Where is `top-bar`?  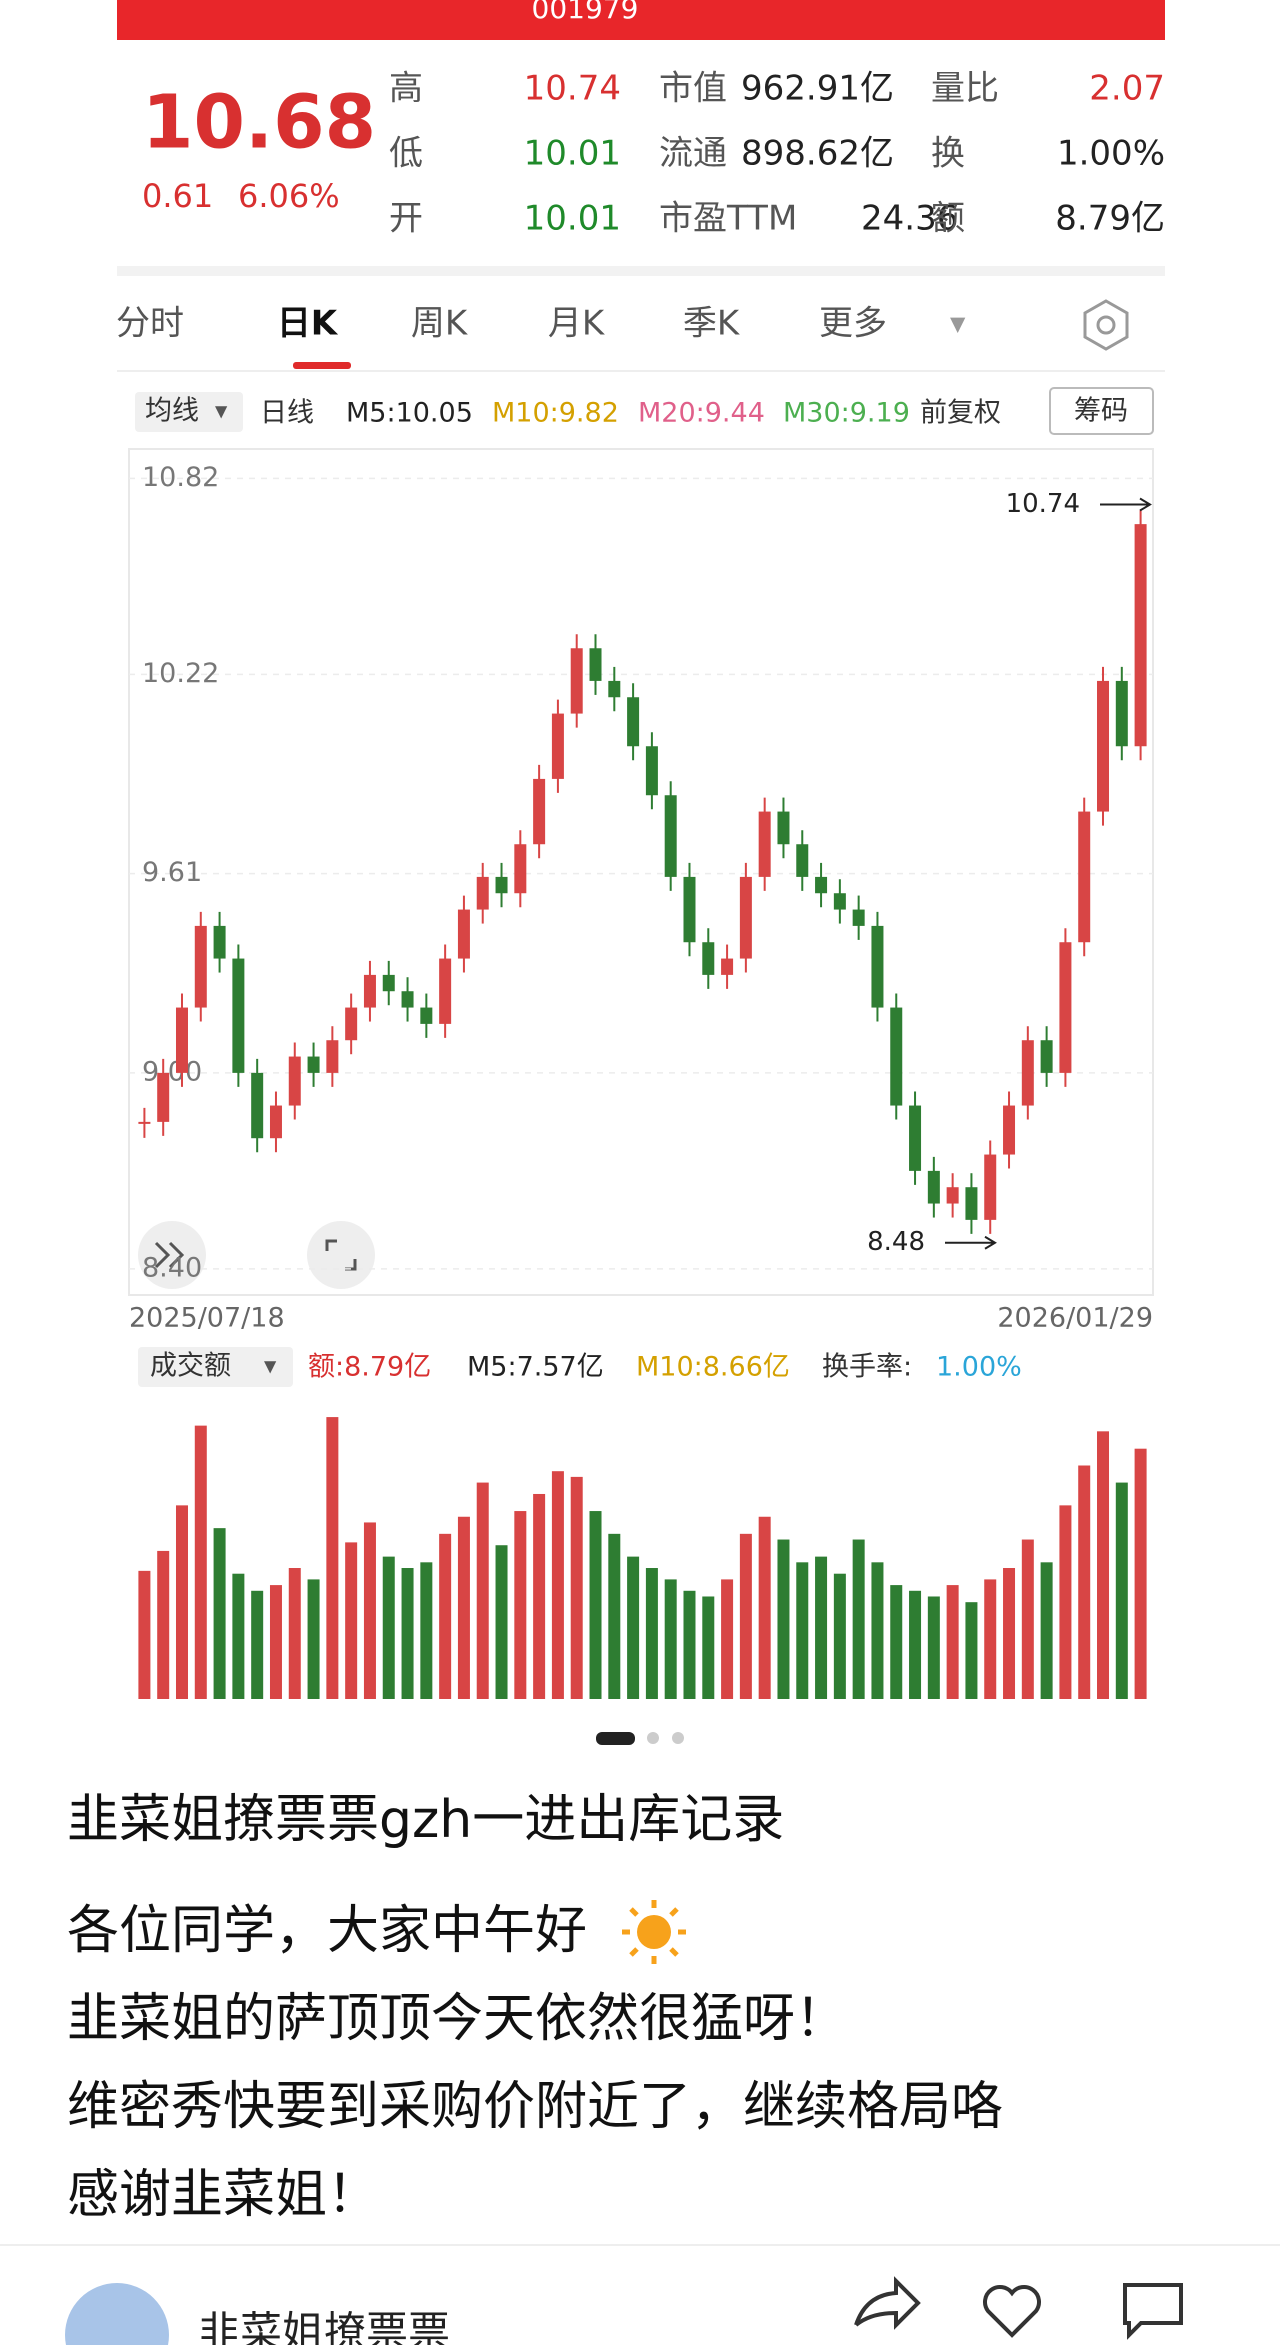
top-bar is located at coordinates (641, 20).